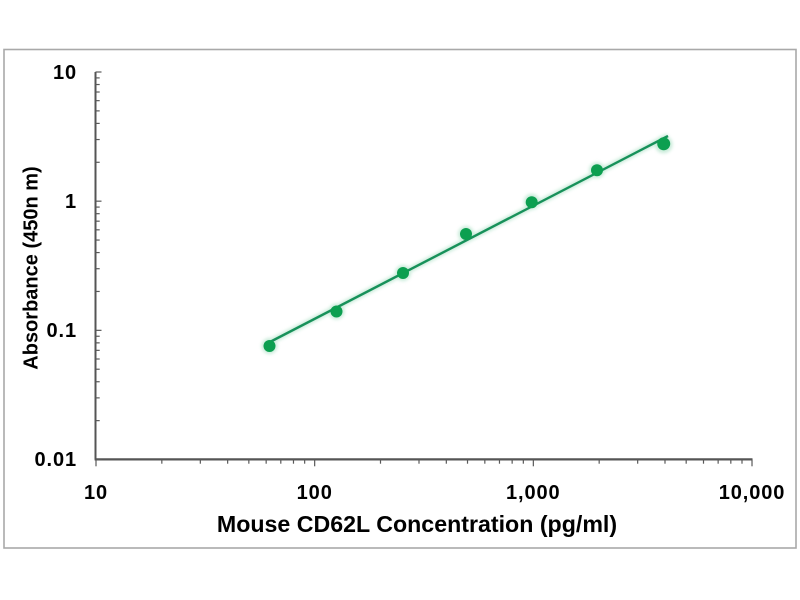 This screenshot has width=800, height=600. Describe the element at coordinates (315, 493) in the screenshot. I see `svg-text: 100` at that location.